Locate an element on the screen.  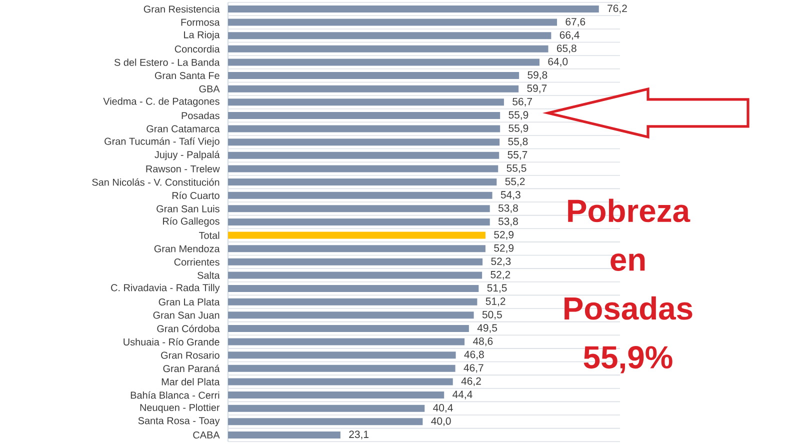
y-tick-label: Gran Paraná is located at coordinates (191, 368).